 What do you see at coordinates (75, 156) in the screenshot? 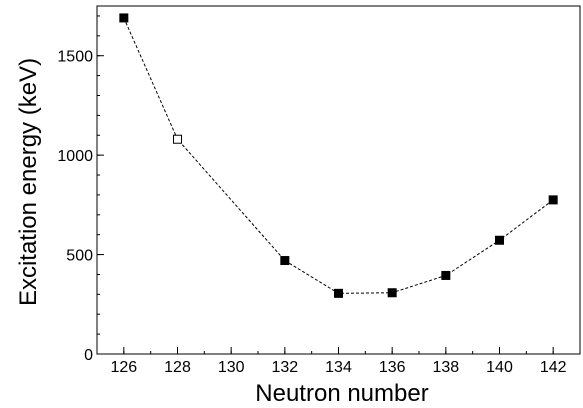
I see `y-tick-label: 1000` at bounding box center [75, 156].